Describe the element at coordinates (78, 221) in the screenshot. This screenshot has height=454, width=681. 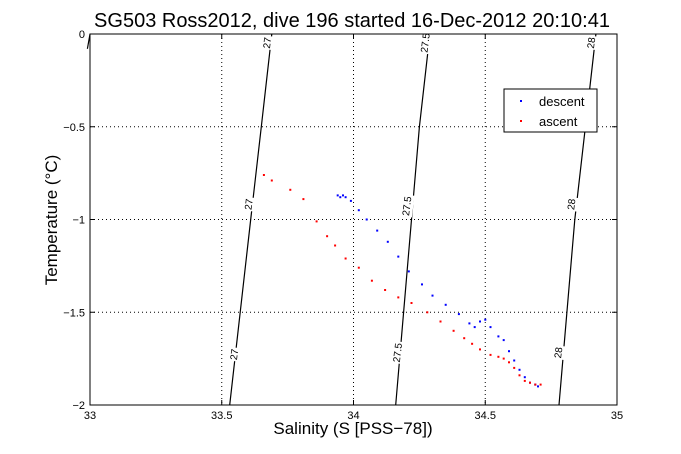
I see `y-tick-label: −1` at that location.